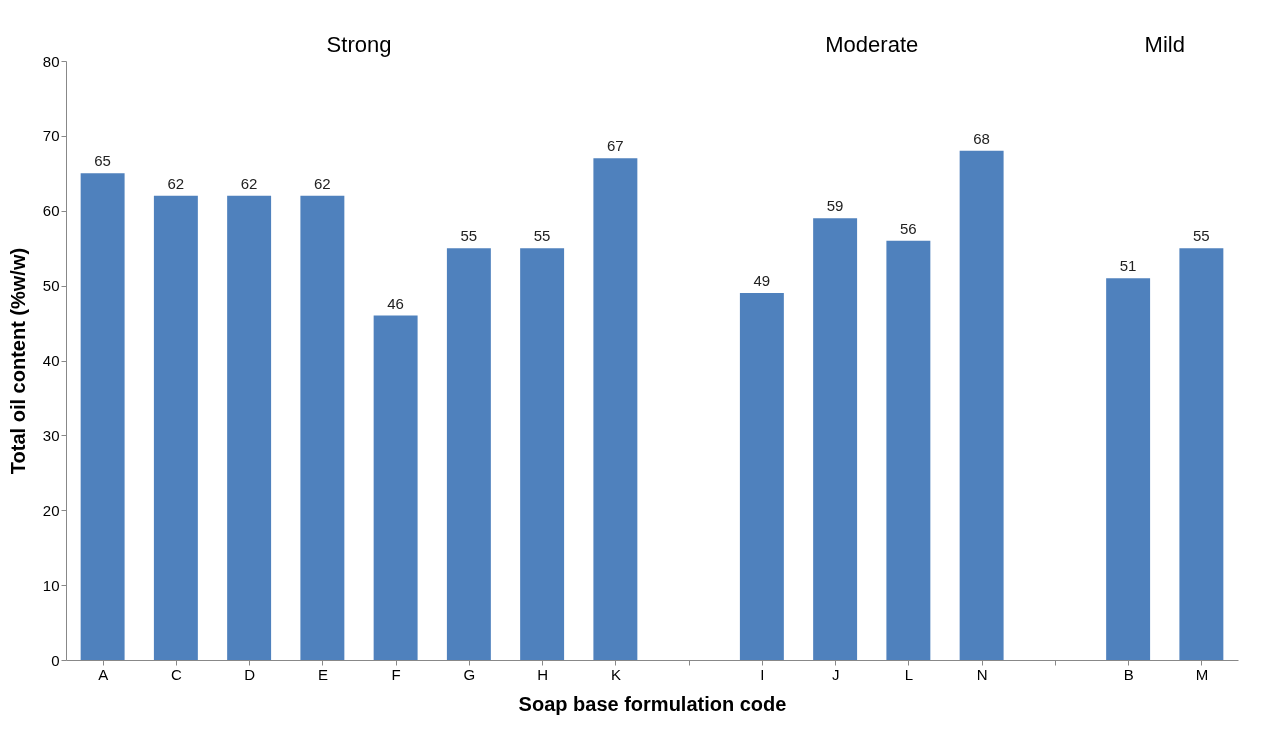  Describe the element at coordinates (17, 361) in the screenshot. I see `y-axis-title: Total oil content (%w/w)` at that location.